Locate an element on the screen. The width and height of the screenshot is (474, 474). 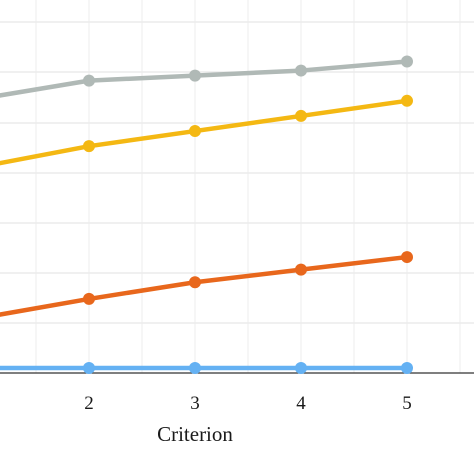
x-tick-label: 5 is located at coordinates (407, 403).